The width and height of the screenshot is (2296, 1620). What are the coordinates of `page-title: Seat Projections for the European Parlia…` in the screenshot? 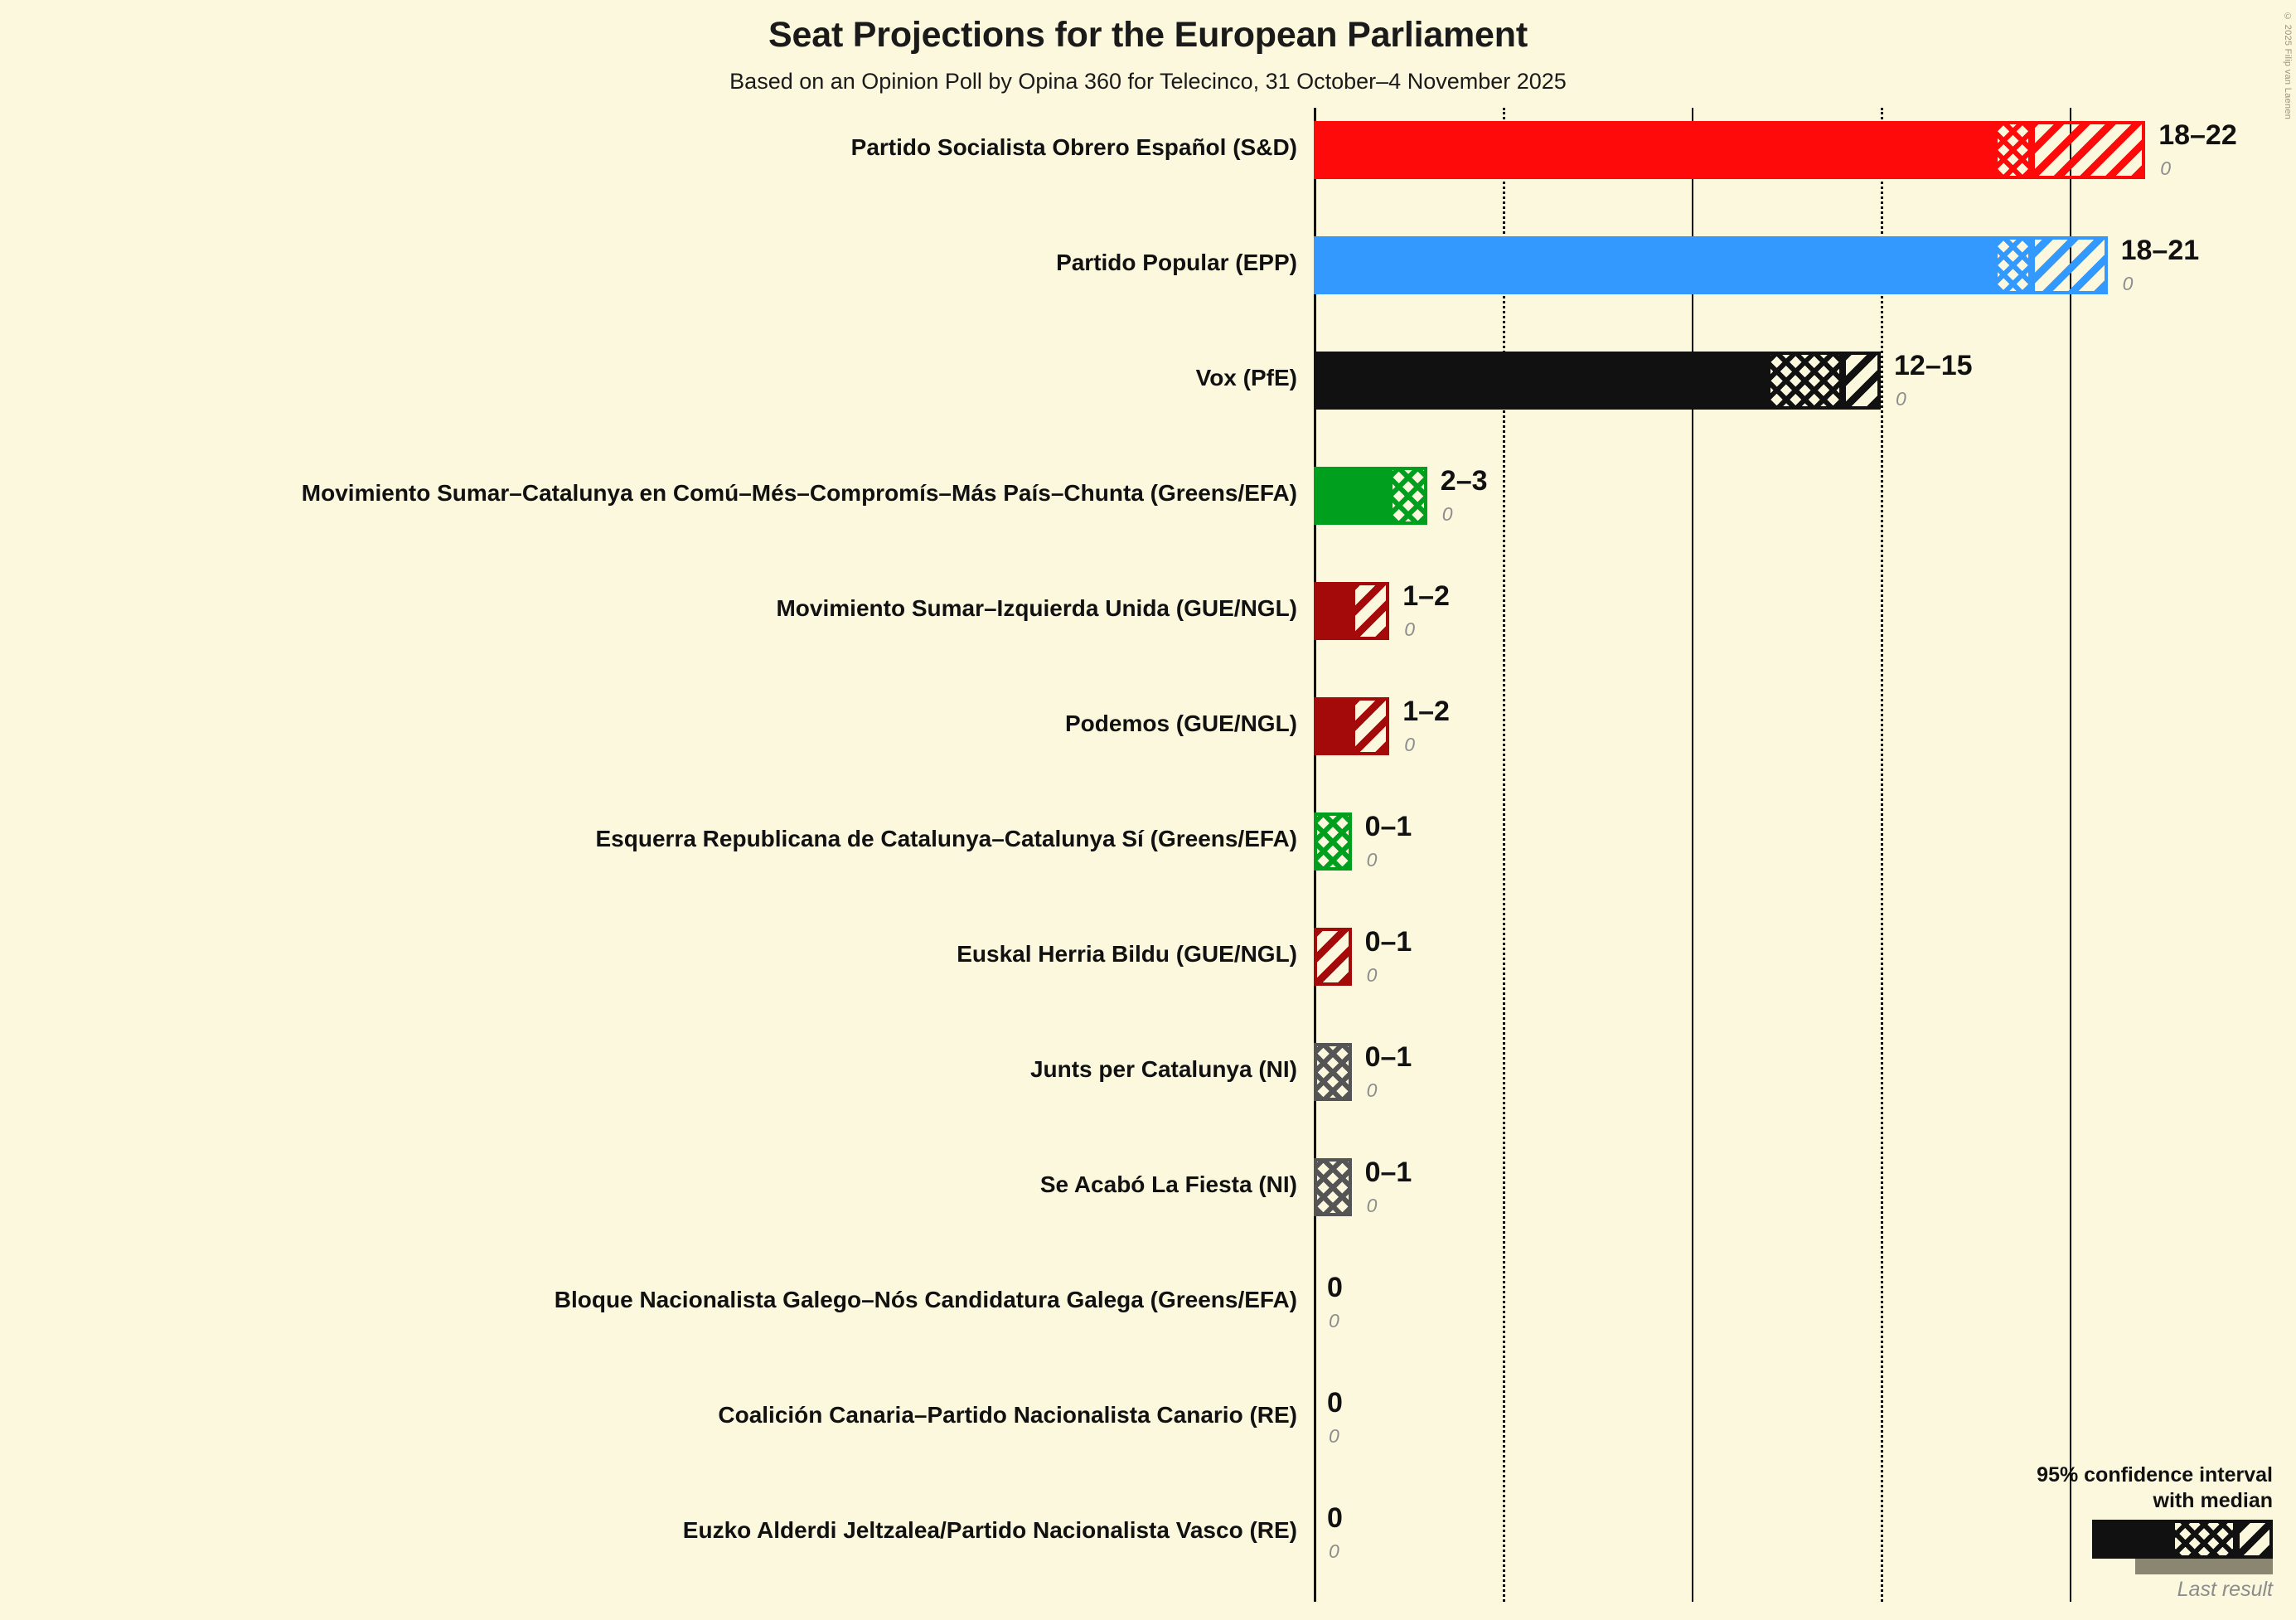 It's located at (1148, 35).